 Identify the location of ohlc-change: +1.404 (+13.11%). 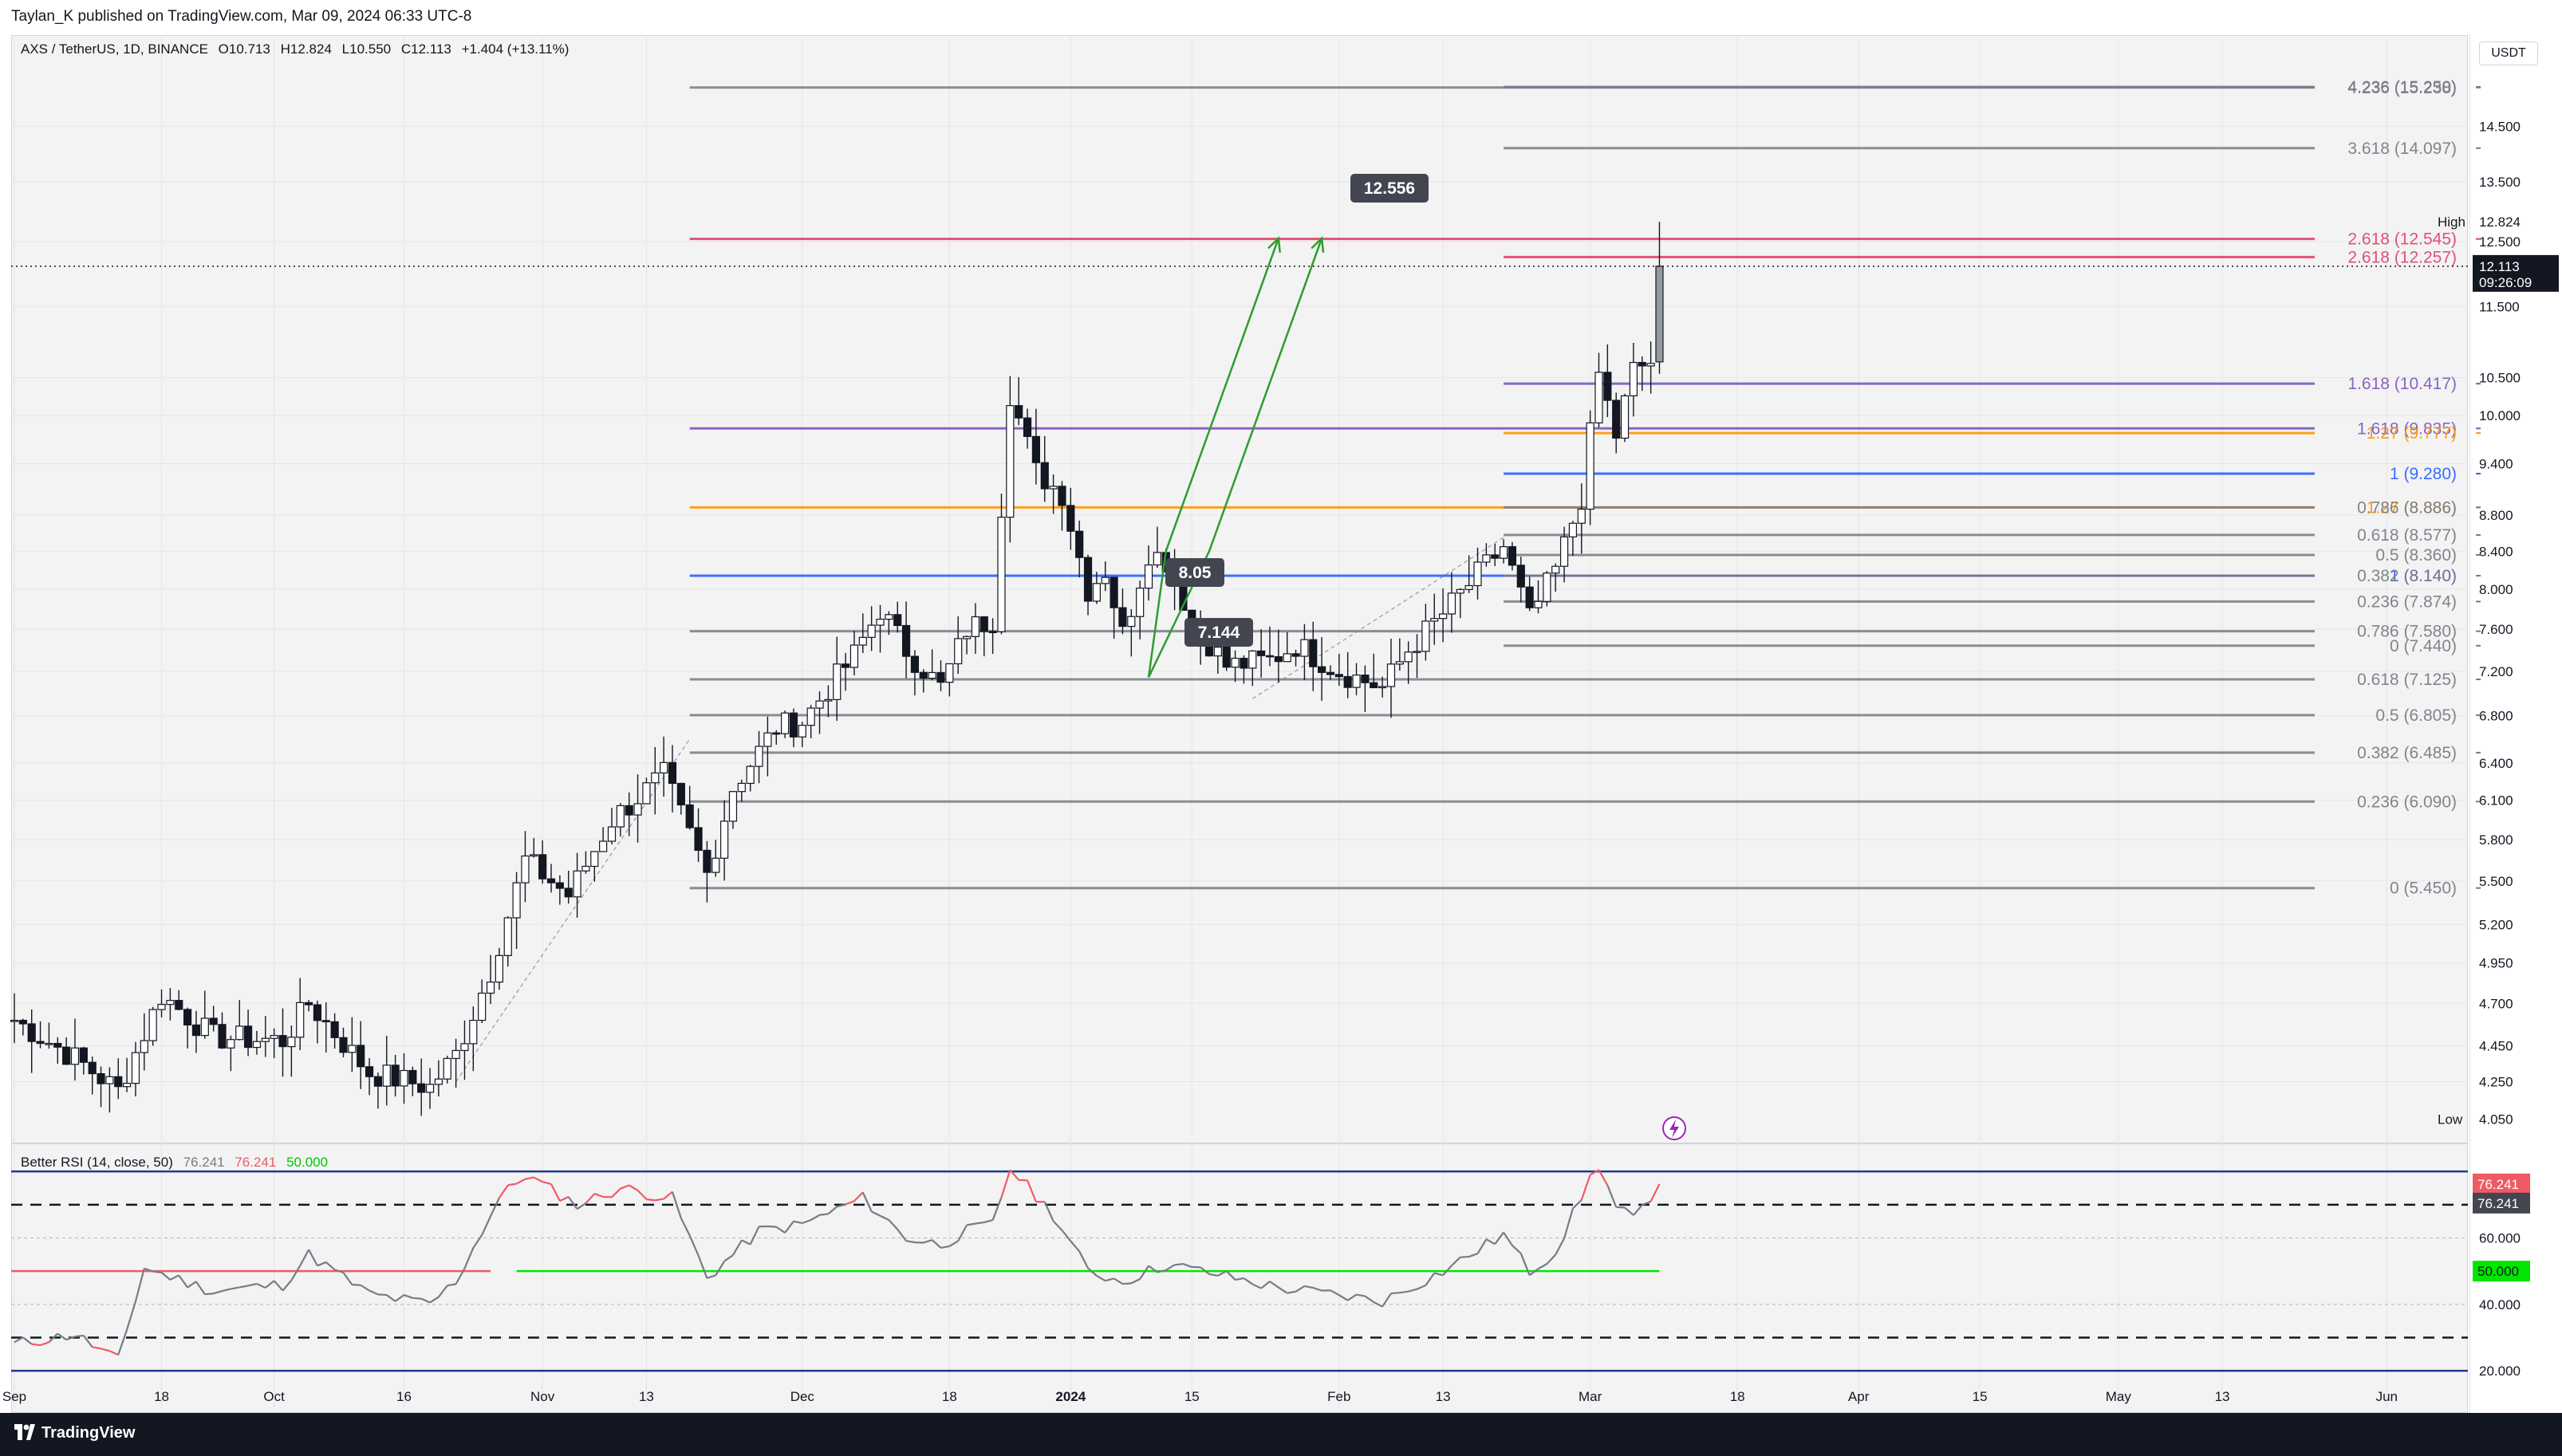
(515, 49).